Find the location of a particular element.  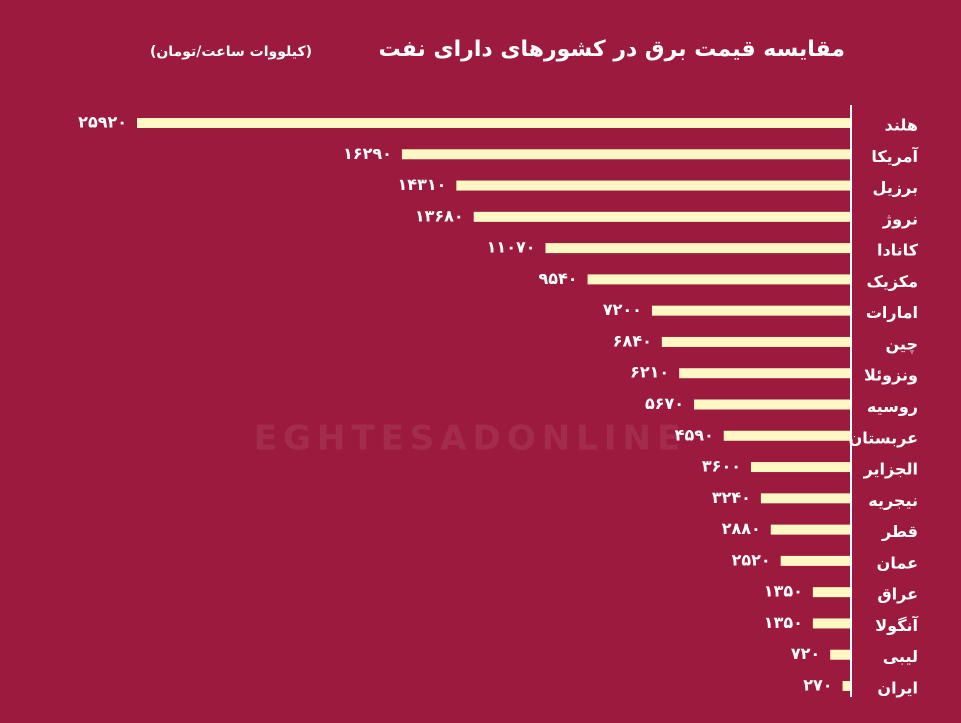

value-label: ۱۶۲۹۰ is located at coordinates (367, 153).